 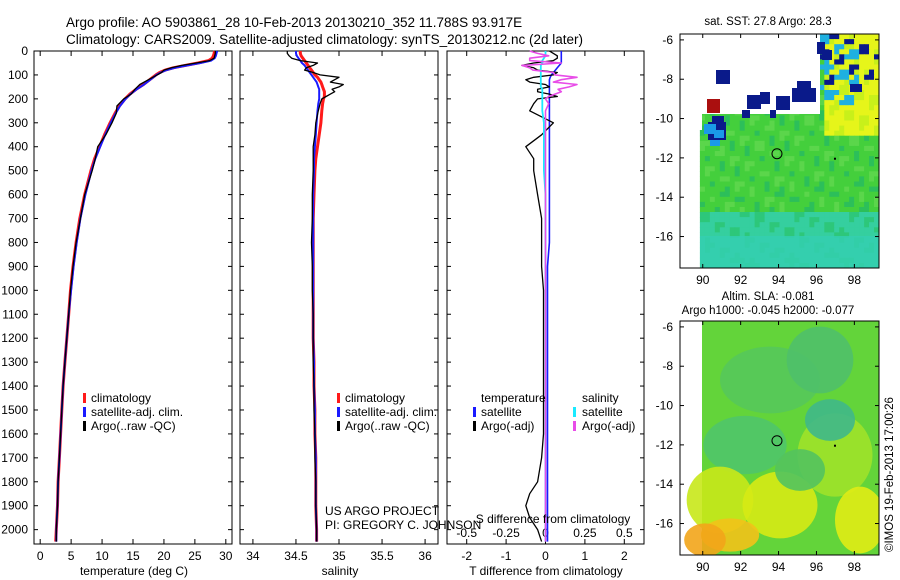 I want to click on x-tick-label: -1, so click(x=506, y=556).